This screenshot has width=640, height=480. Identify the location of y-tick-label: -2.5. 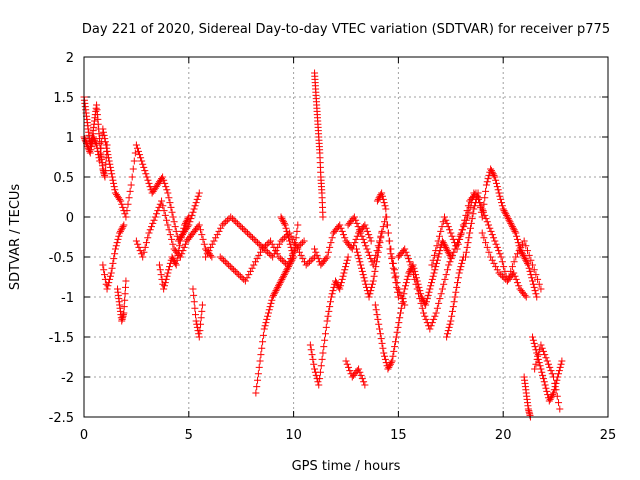
(61, 418).